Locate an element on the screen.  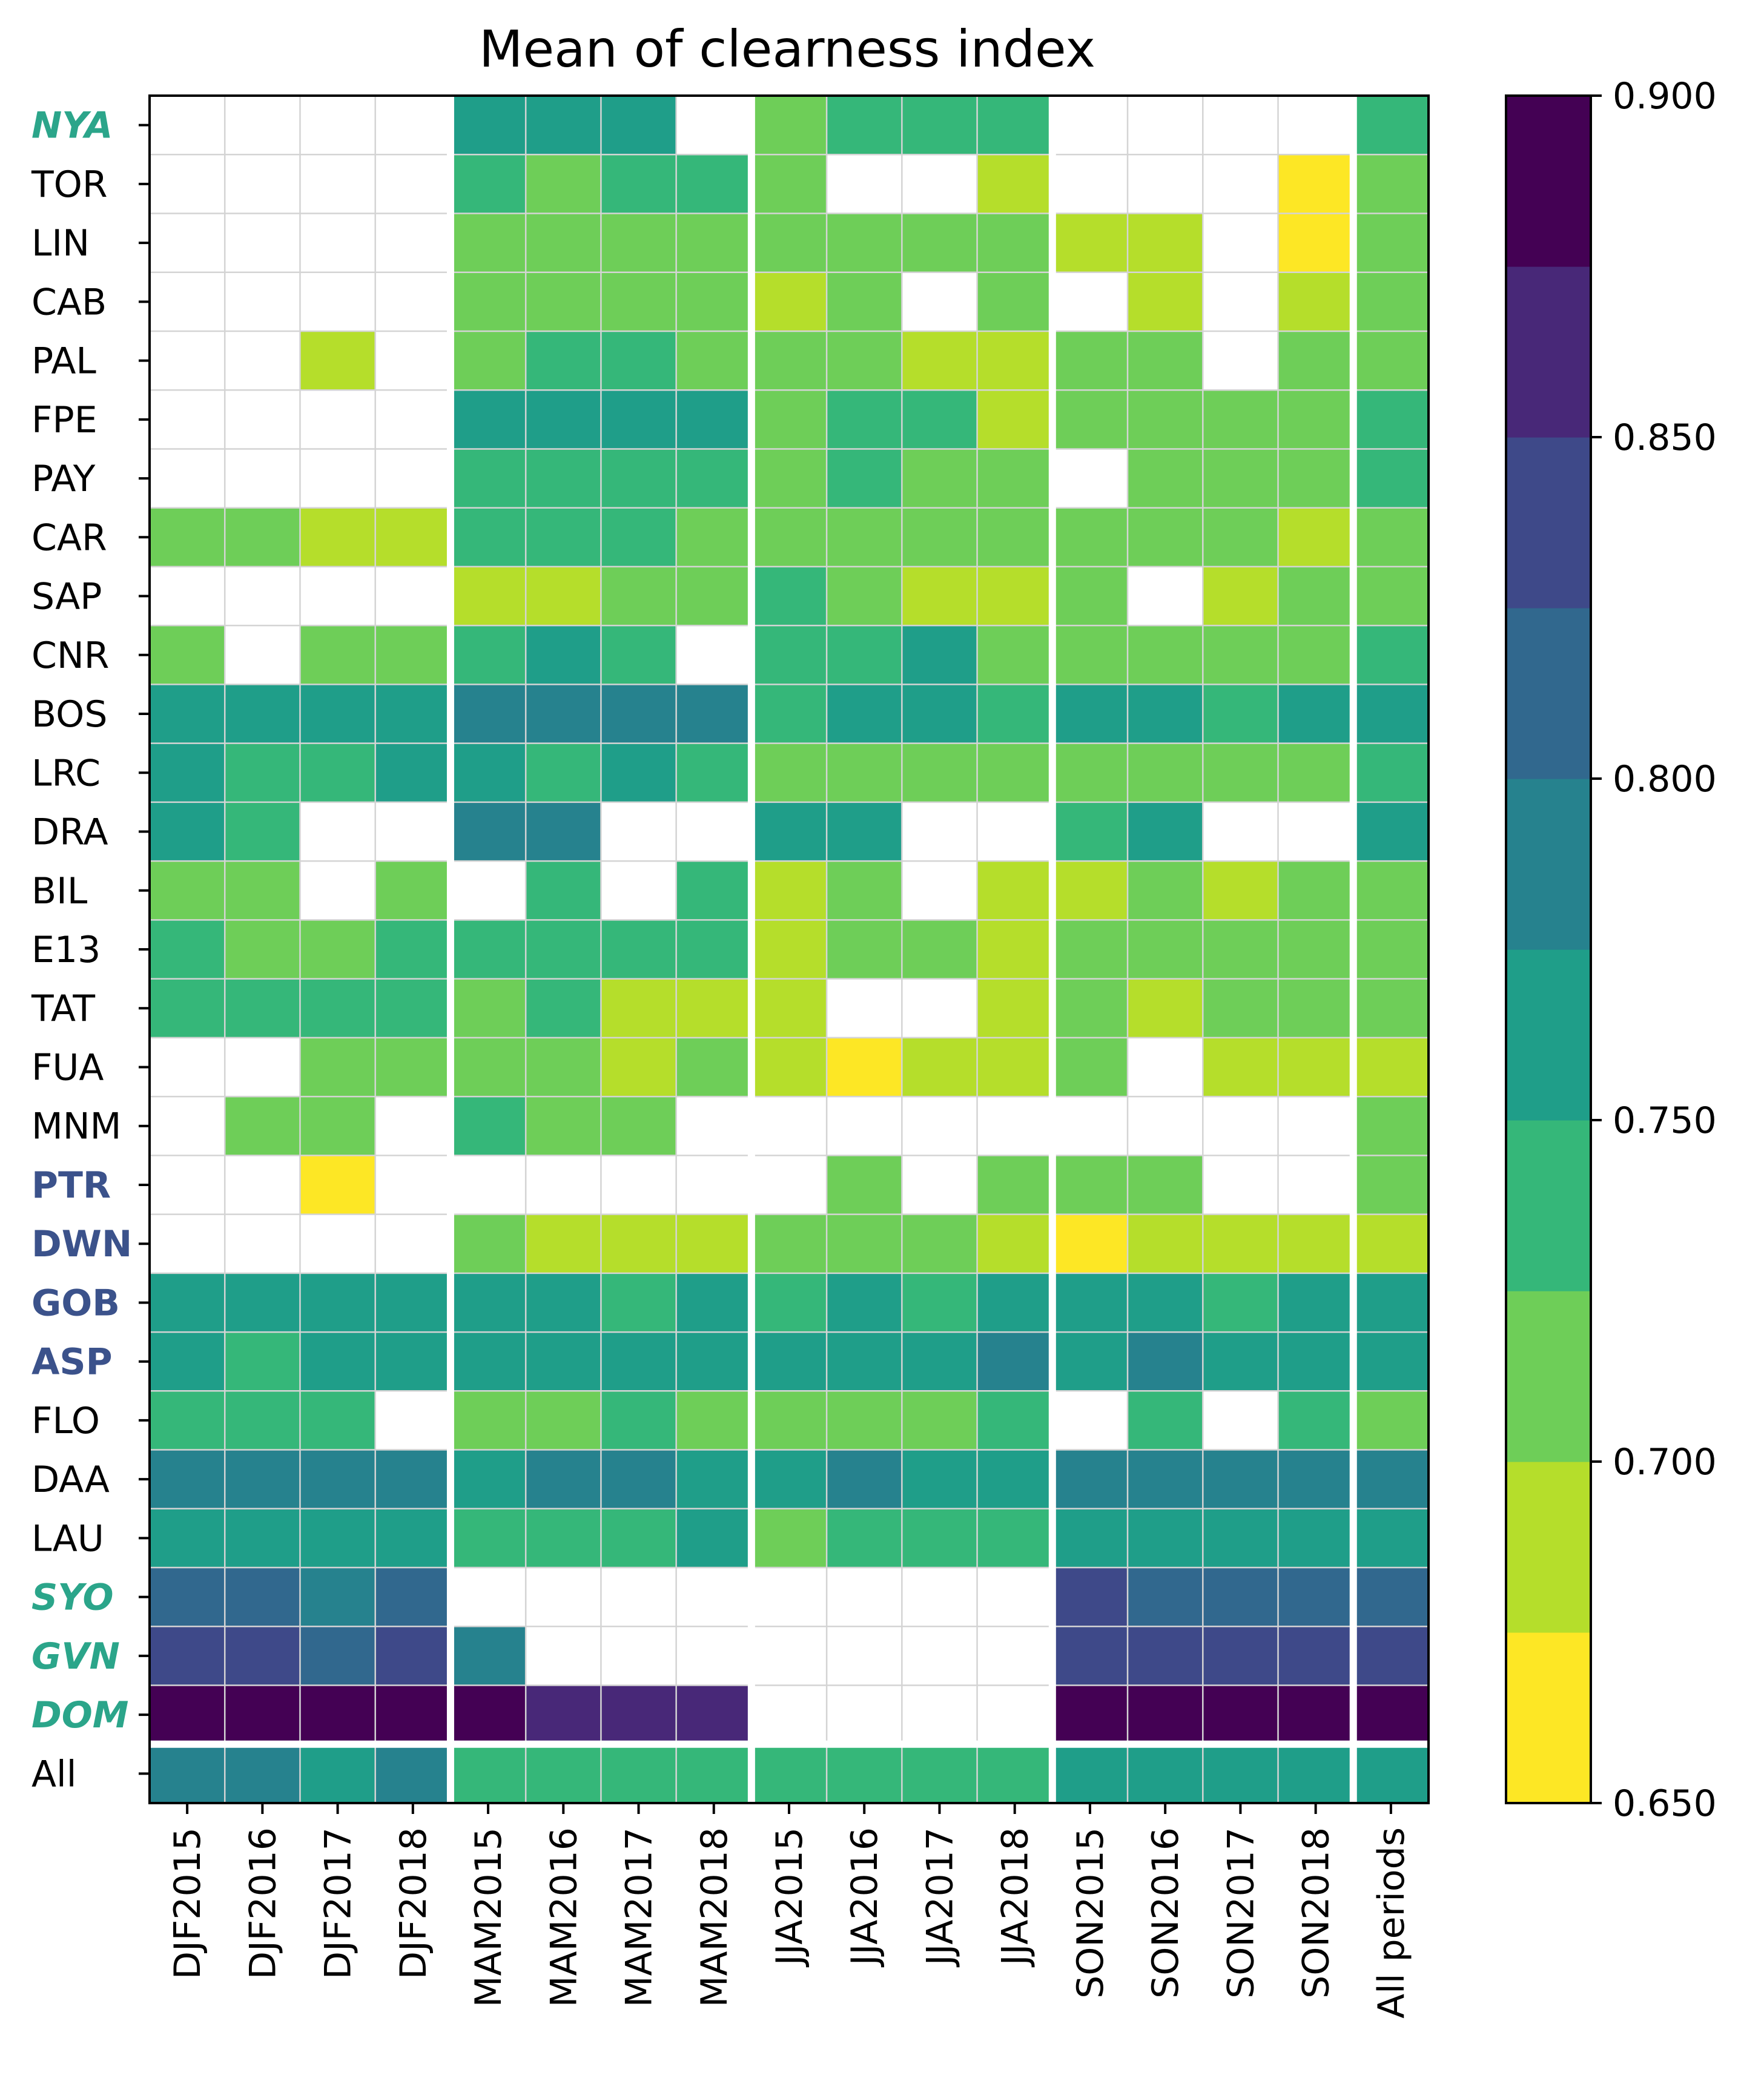
y-tick-label: MNM is located at coordinates (76, 1127).